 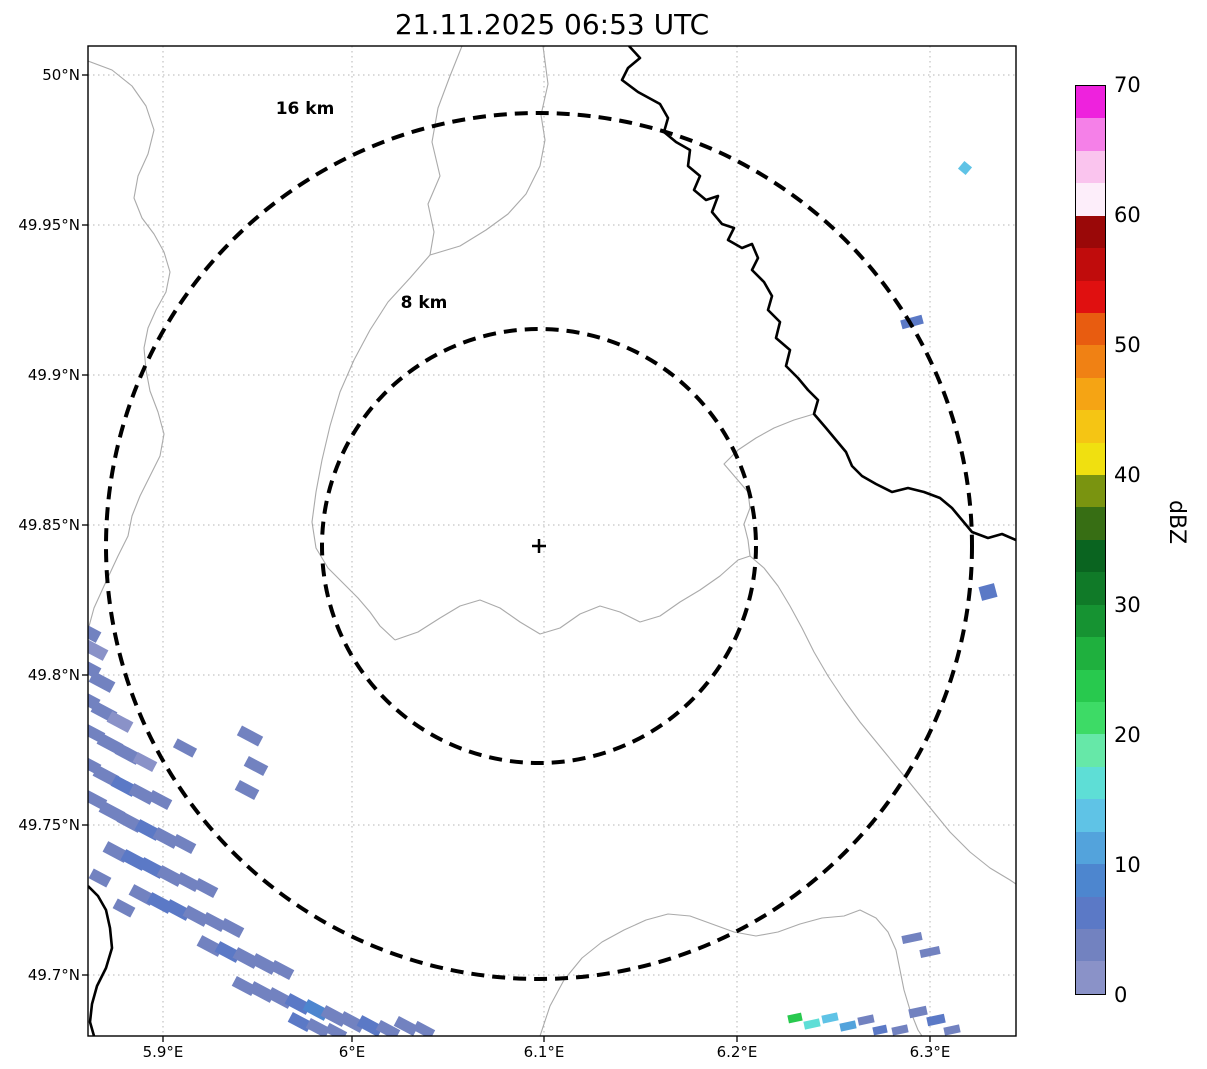 I want to click on y-tick-label: 50°N, so click(x=61, y=75).